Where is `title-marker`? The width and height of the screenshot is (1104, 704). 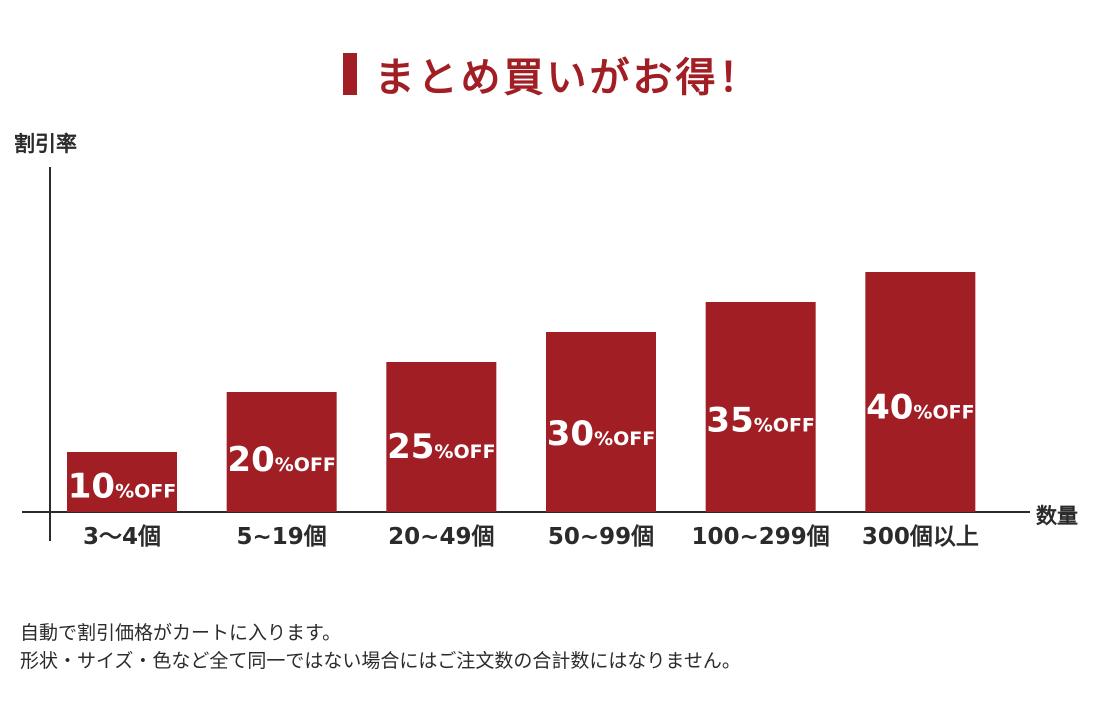
title-marker is located at coordinates (349, 74).